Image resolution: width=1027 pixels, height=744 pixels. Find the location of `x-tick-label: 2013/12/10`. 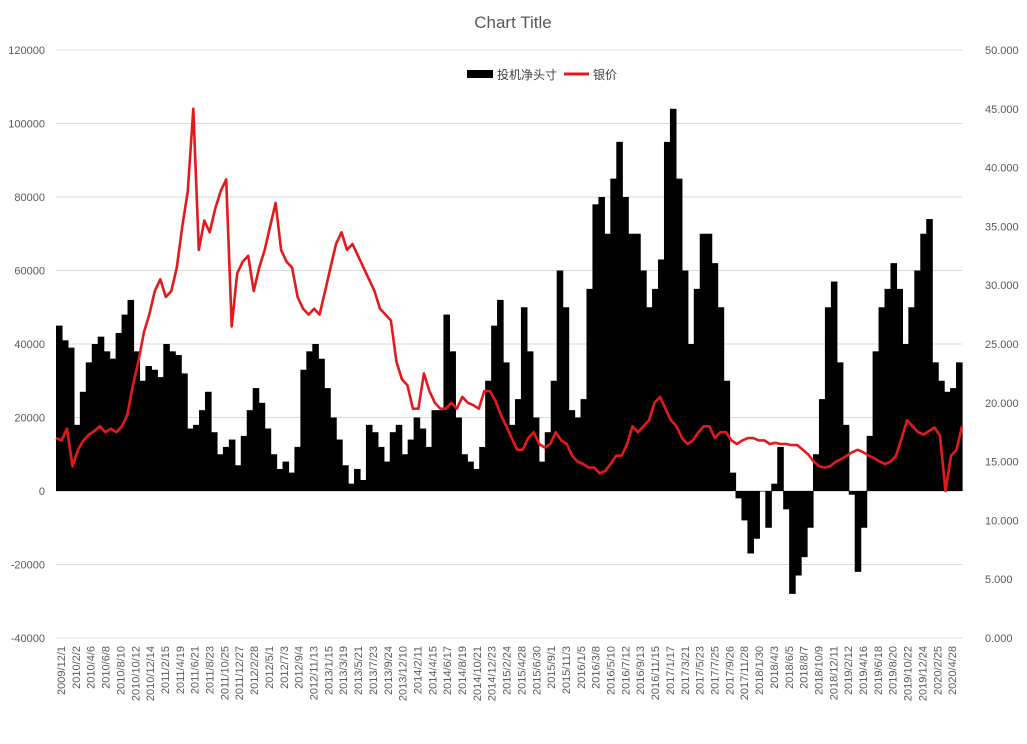

x-tick-label: 2013/12/10 is located at coordinates (404, 673).